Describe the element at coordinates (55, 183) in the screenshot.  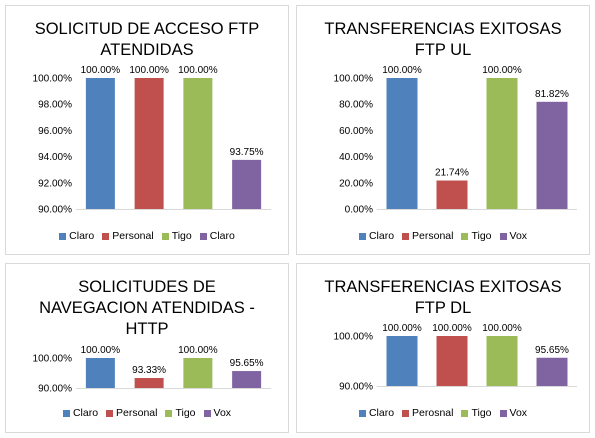
I see `y-tick-label: 92.00%` at that location.